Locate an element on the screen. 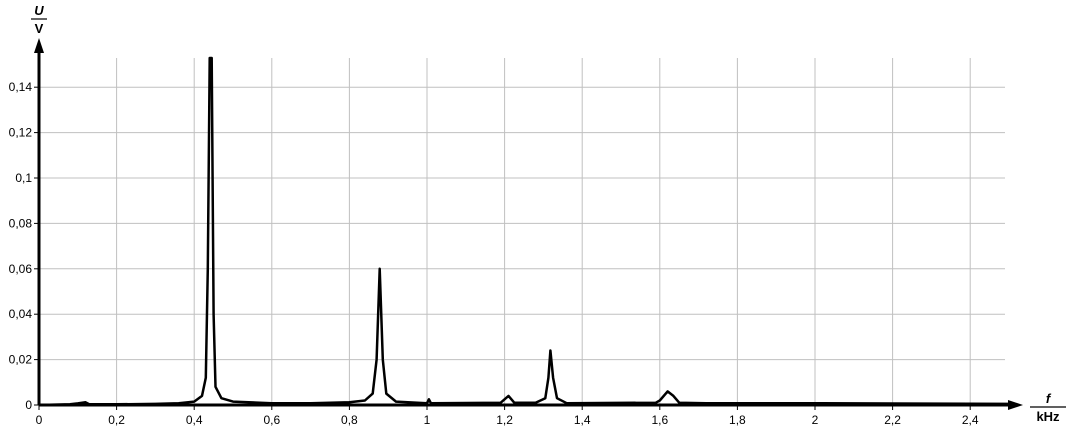 The height and width of the screenshot is (431, 1070). x-tick-label: 2,4 is located at coordinates (970, 420).